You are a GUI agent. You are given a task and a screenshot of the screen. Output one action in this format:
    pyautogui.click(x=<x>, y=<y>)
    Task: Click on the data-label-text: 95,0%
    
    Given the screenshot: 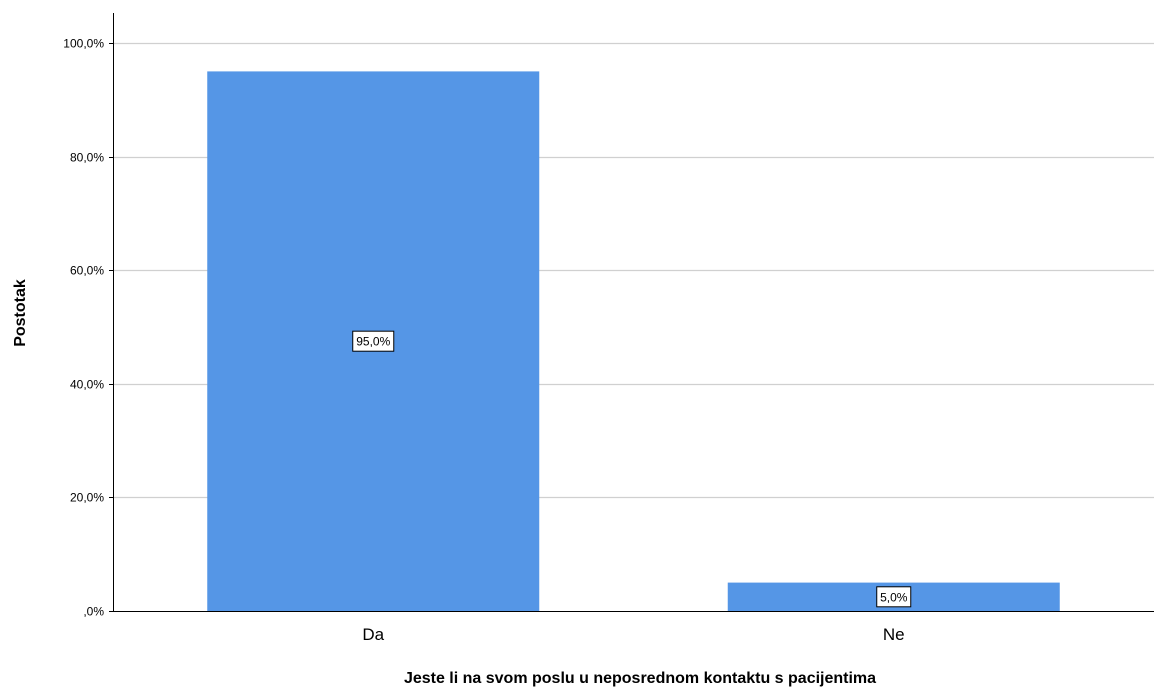 What is the action you would take?
    pyautogui.click(x=373, y=342)
    